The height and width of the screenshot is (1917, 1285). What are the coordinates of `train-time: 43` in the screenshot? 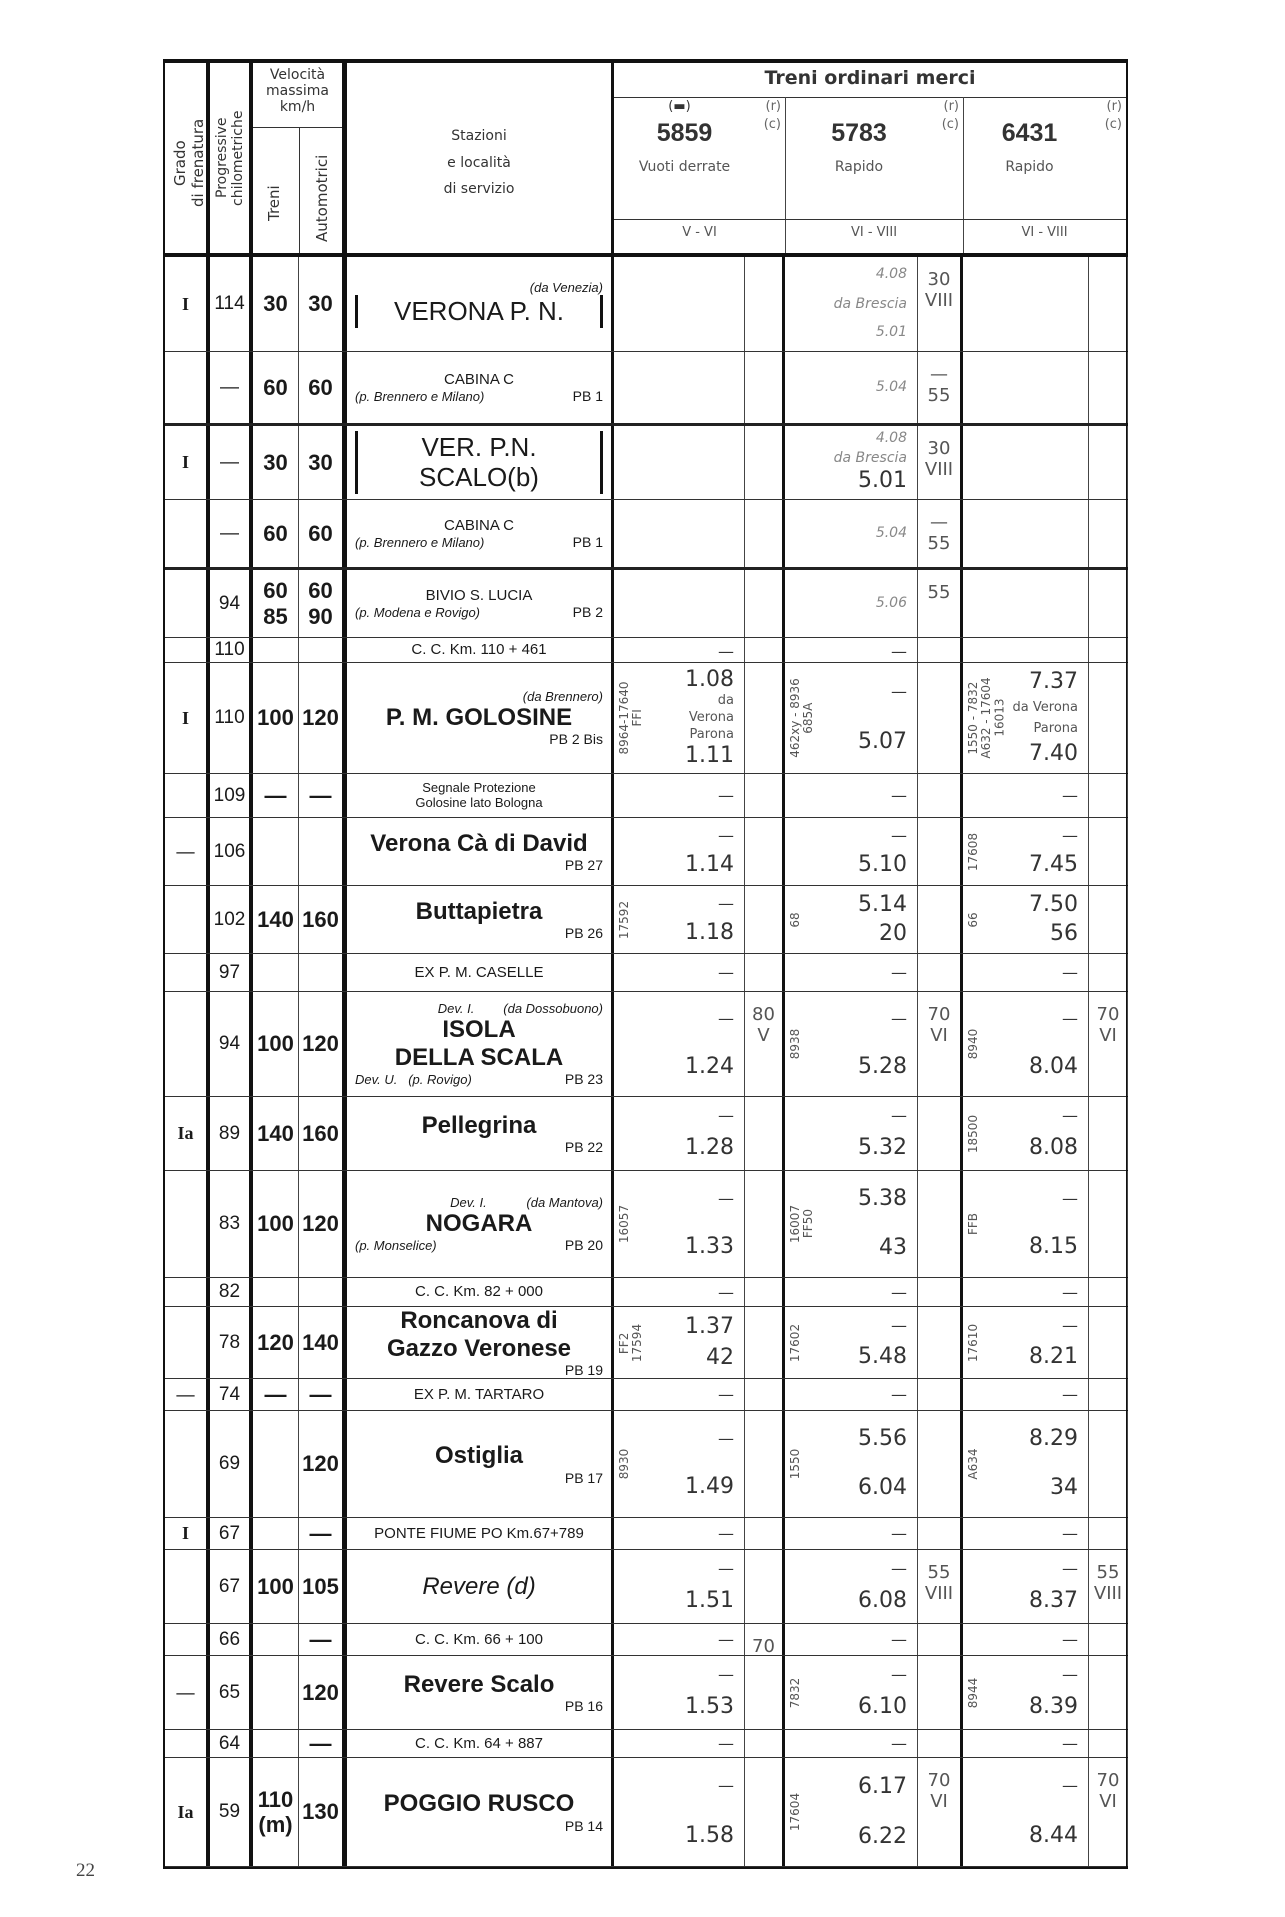 It's located at (893, 1248).